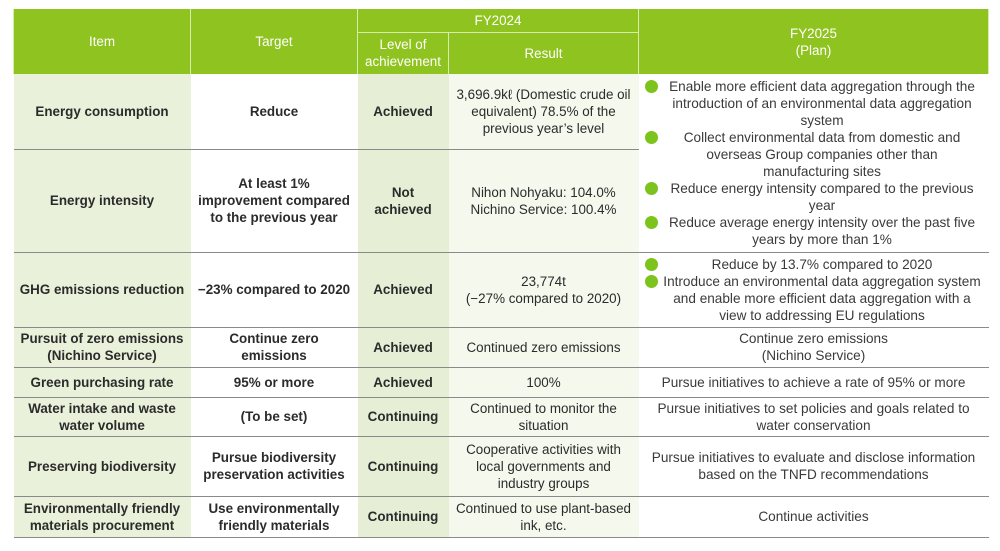  What do you see at coordinates (102, 41) in the screenshot?
I see `header-item: Item` at bounding box center [102, 41].